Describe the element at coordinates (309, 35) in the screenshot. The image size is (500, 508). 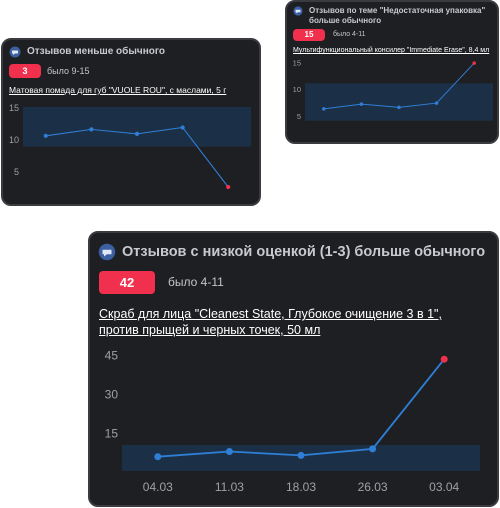
I see `count-badge: 15` at that location.